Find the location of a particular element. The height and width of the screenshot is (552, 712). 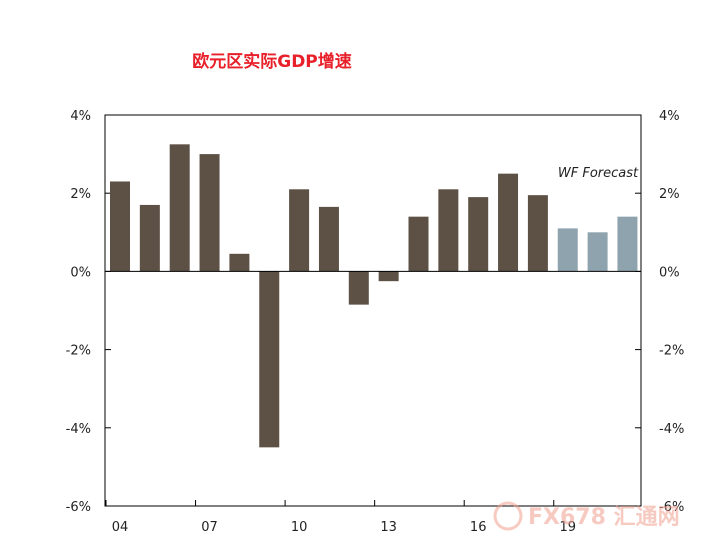

chart-title: 欧元区实际GDP增速 is located at coordinates (272, 61).